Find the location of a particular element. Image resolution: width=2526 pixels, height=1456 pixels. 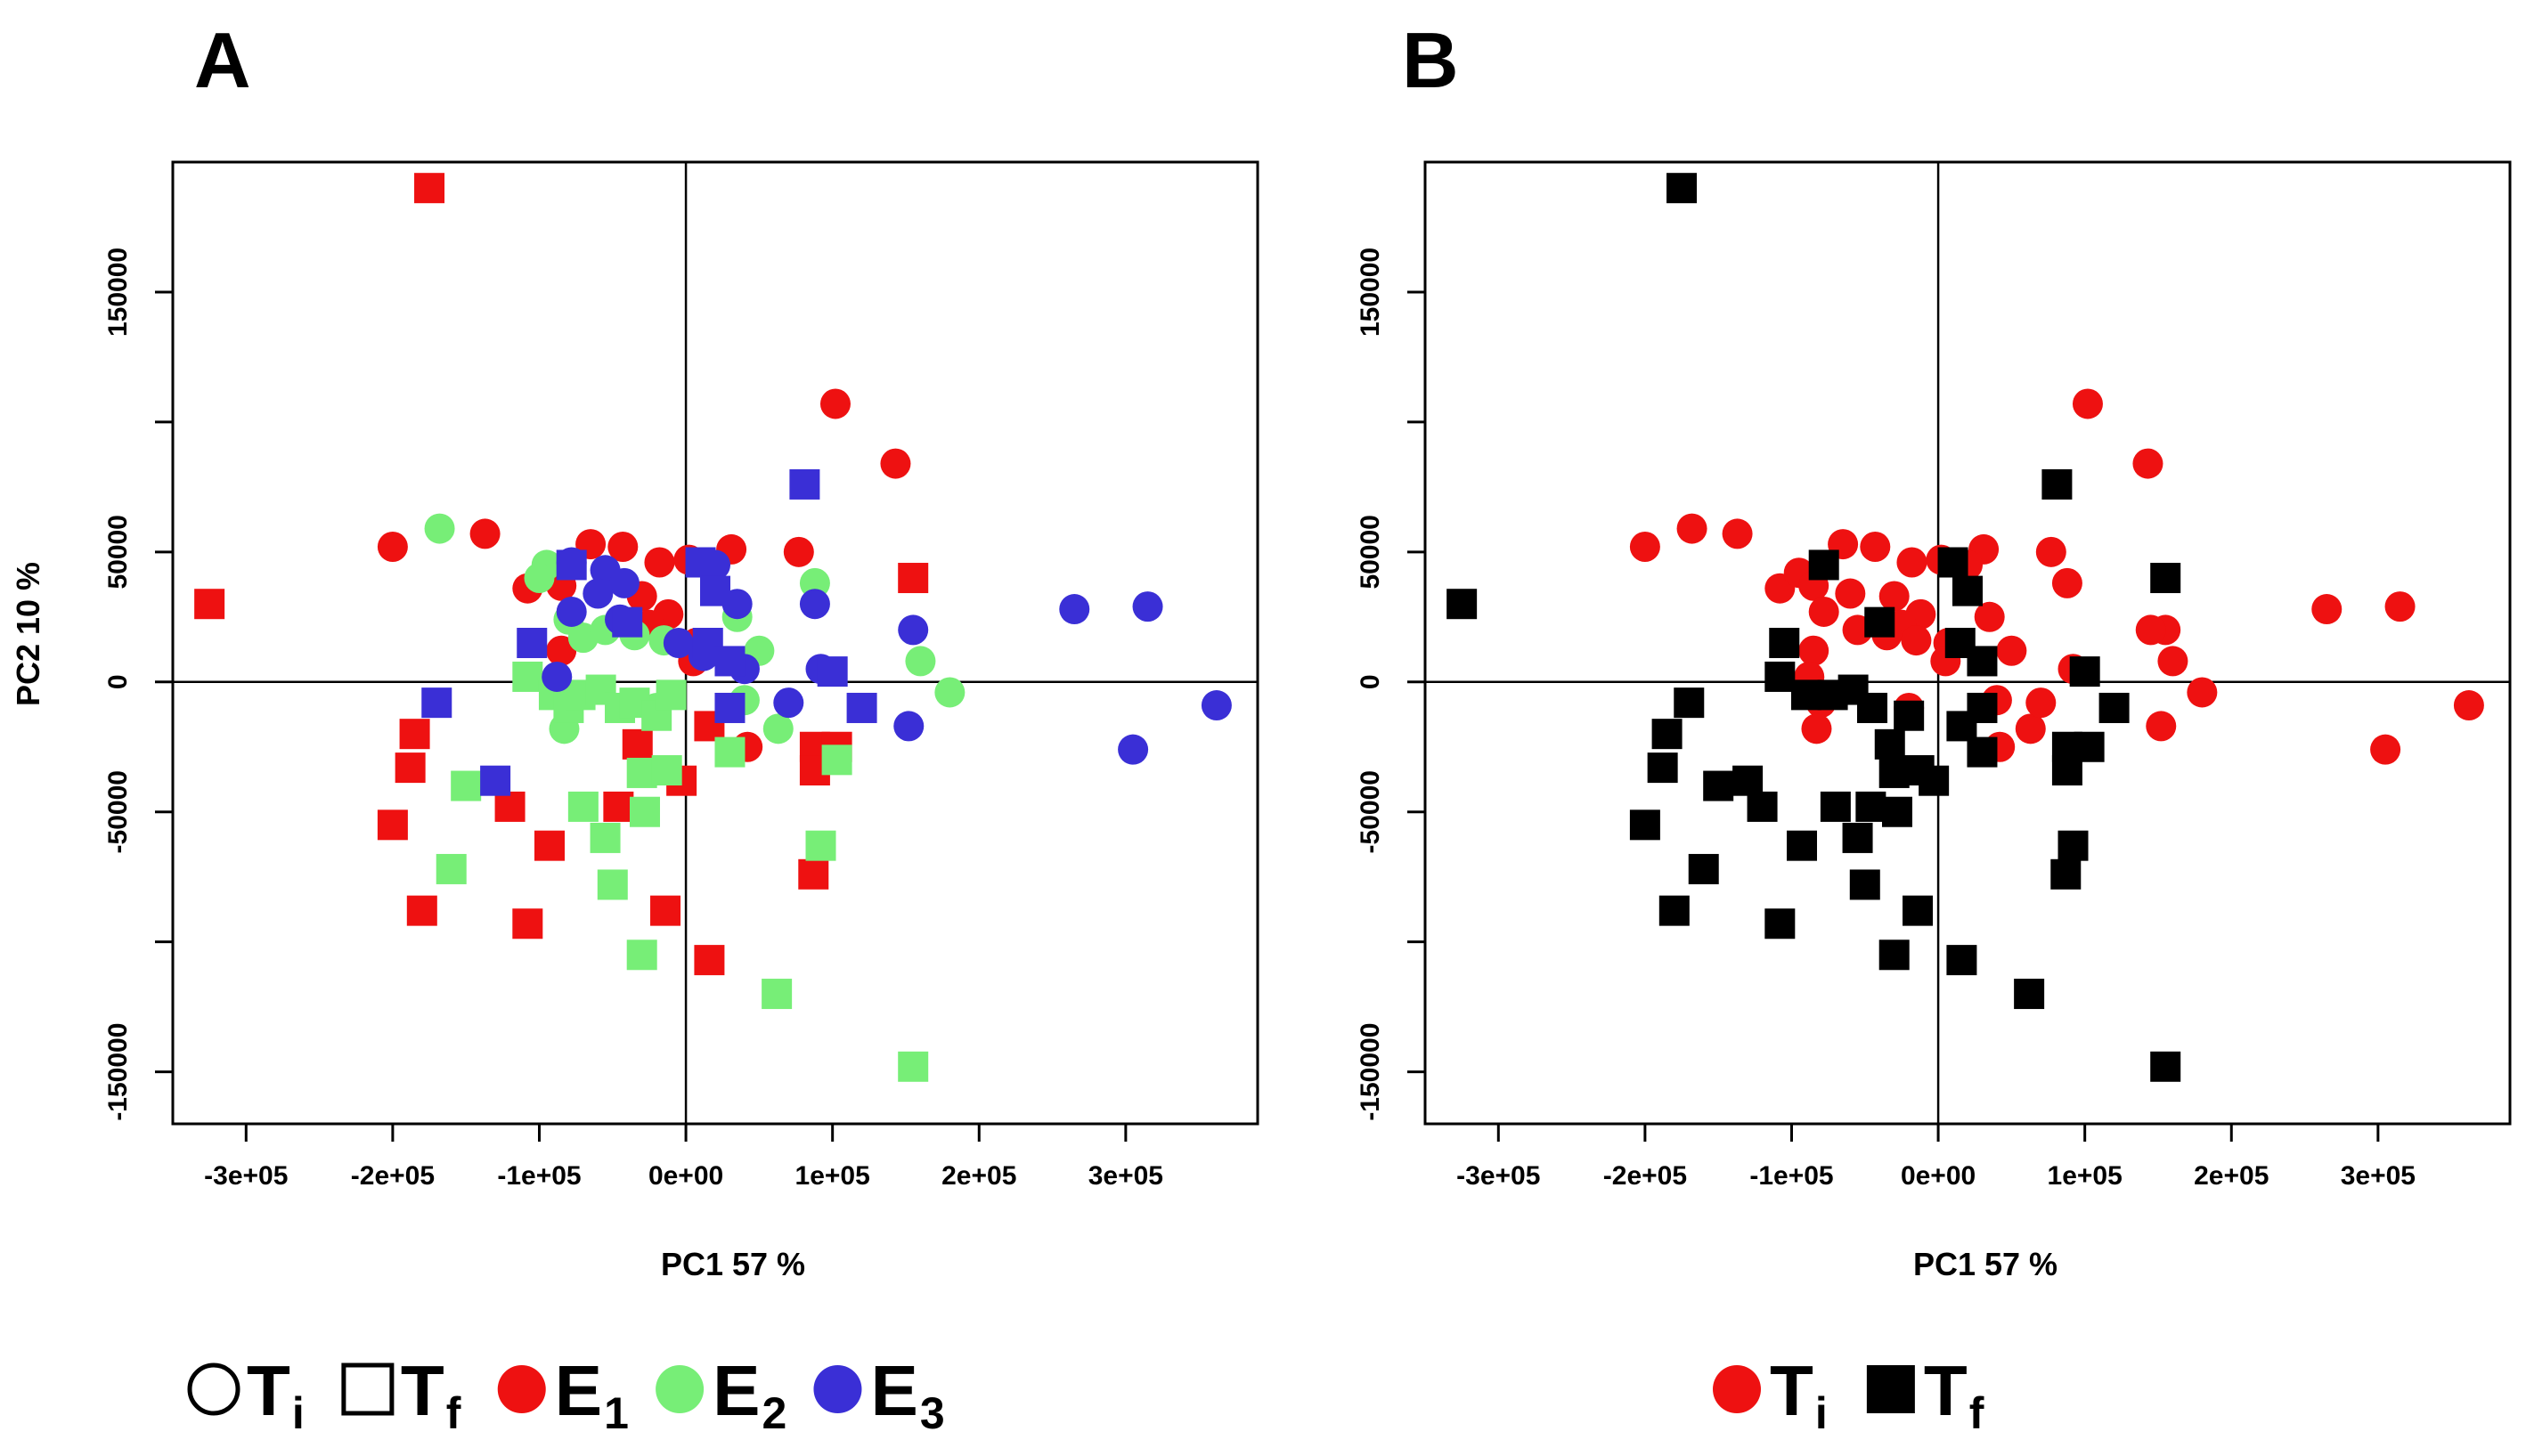

legend-subscript: 1 is located at coordinates (616, 1413).